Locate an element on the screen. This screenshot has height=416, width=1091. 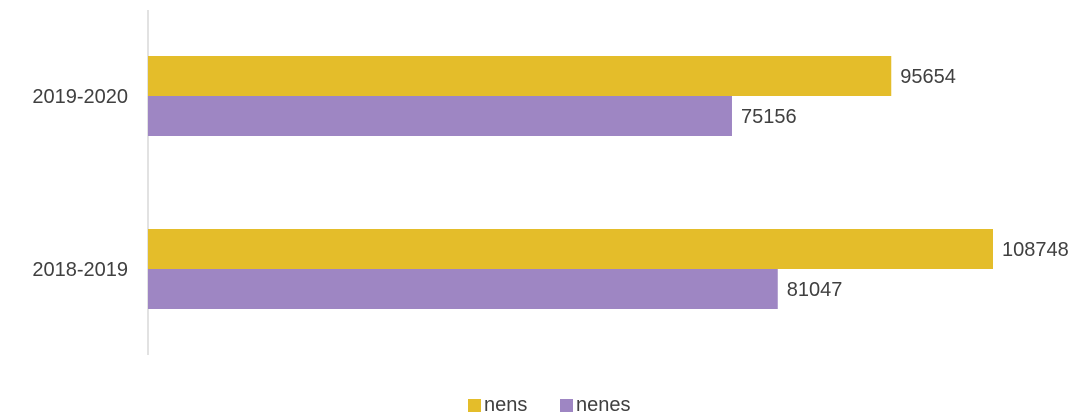
legend-swatch-nenes is located at coordinates (566, 405).